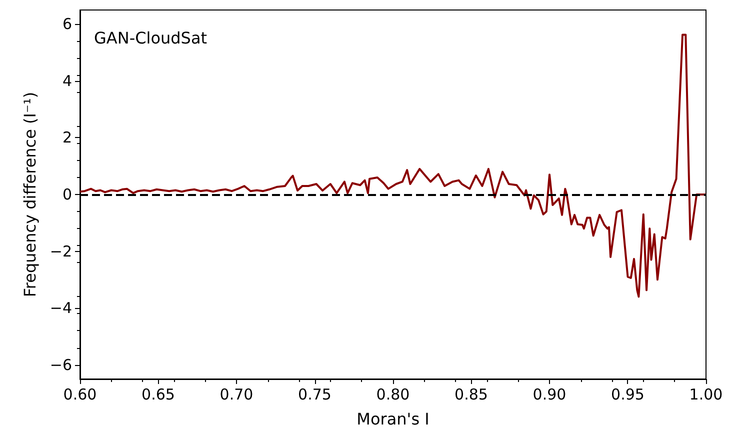  What do you see at coordinates (627, 395) in the screenshot?
I see `x-tick-label: 0.95` at bounding box center [627, 395].